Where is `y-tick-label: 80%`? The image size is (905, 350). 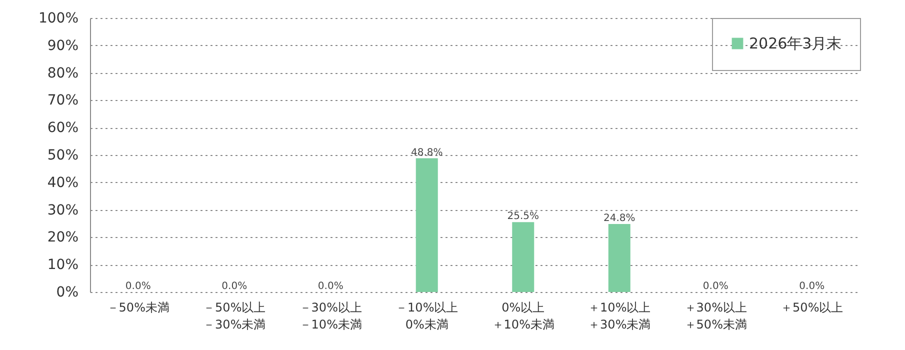 y-tick-label: 80% is located at coordinates (62, 73).